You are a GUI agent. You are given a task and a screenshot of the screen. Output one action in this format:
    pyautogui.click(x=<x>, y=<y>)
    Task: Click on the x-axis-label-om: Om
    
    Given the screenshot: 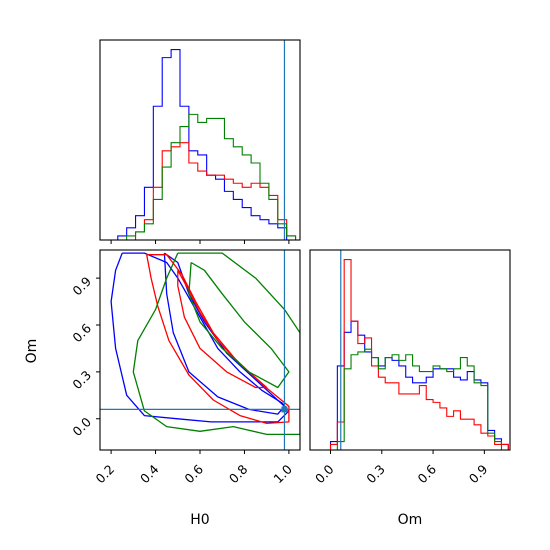 What is the action you would take?
    pyautogui.click(x=410, y=520)
    